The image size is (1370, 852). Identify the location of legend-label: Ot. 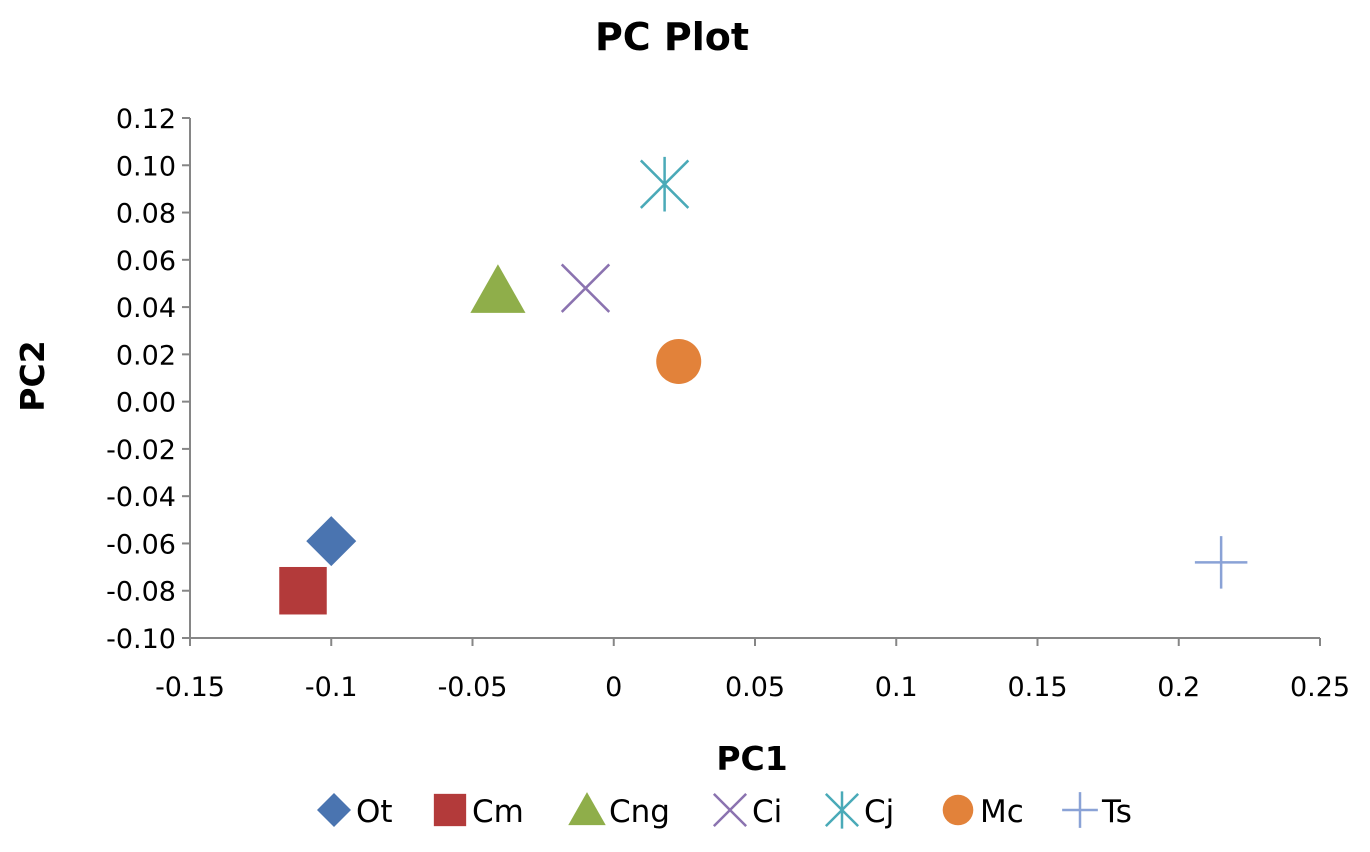
(374, 812).